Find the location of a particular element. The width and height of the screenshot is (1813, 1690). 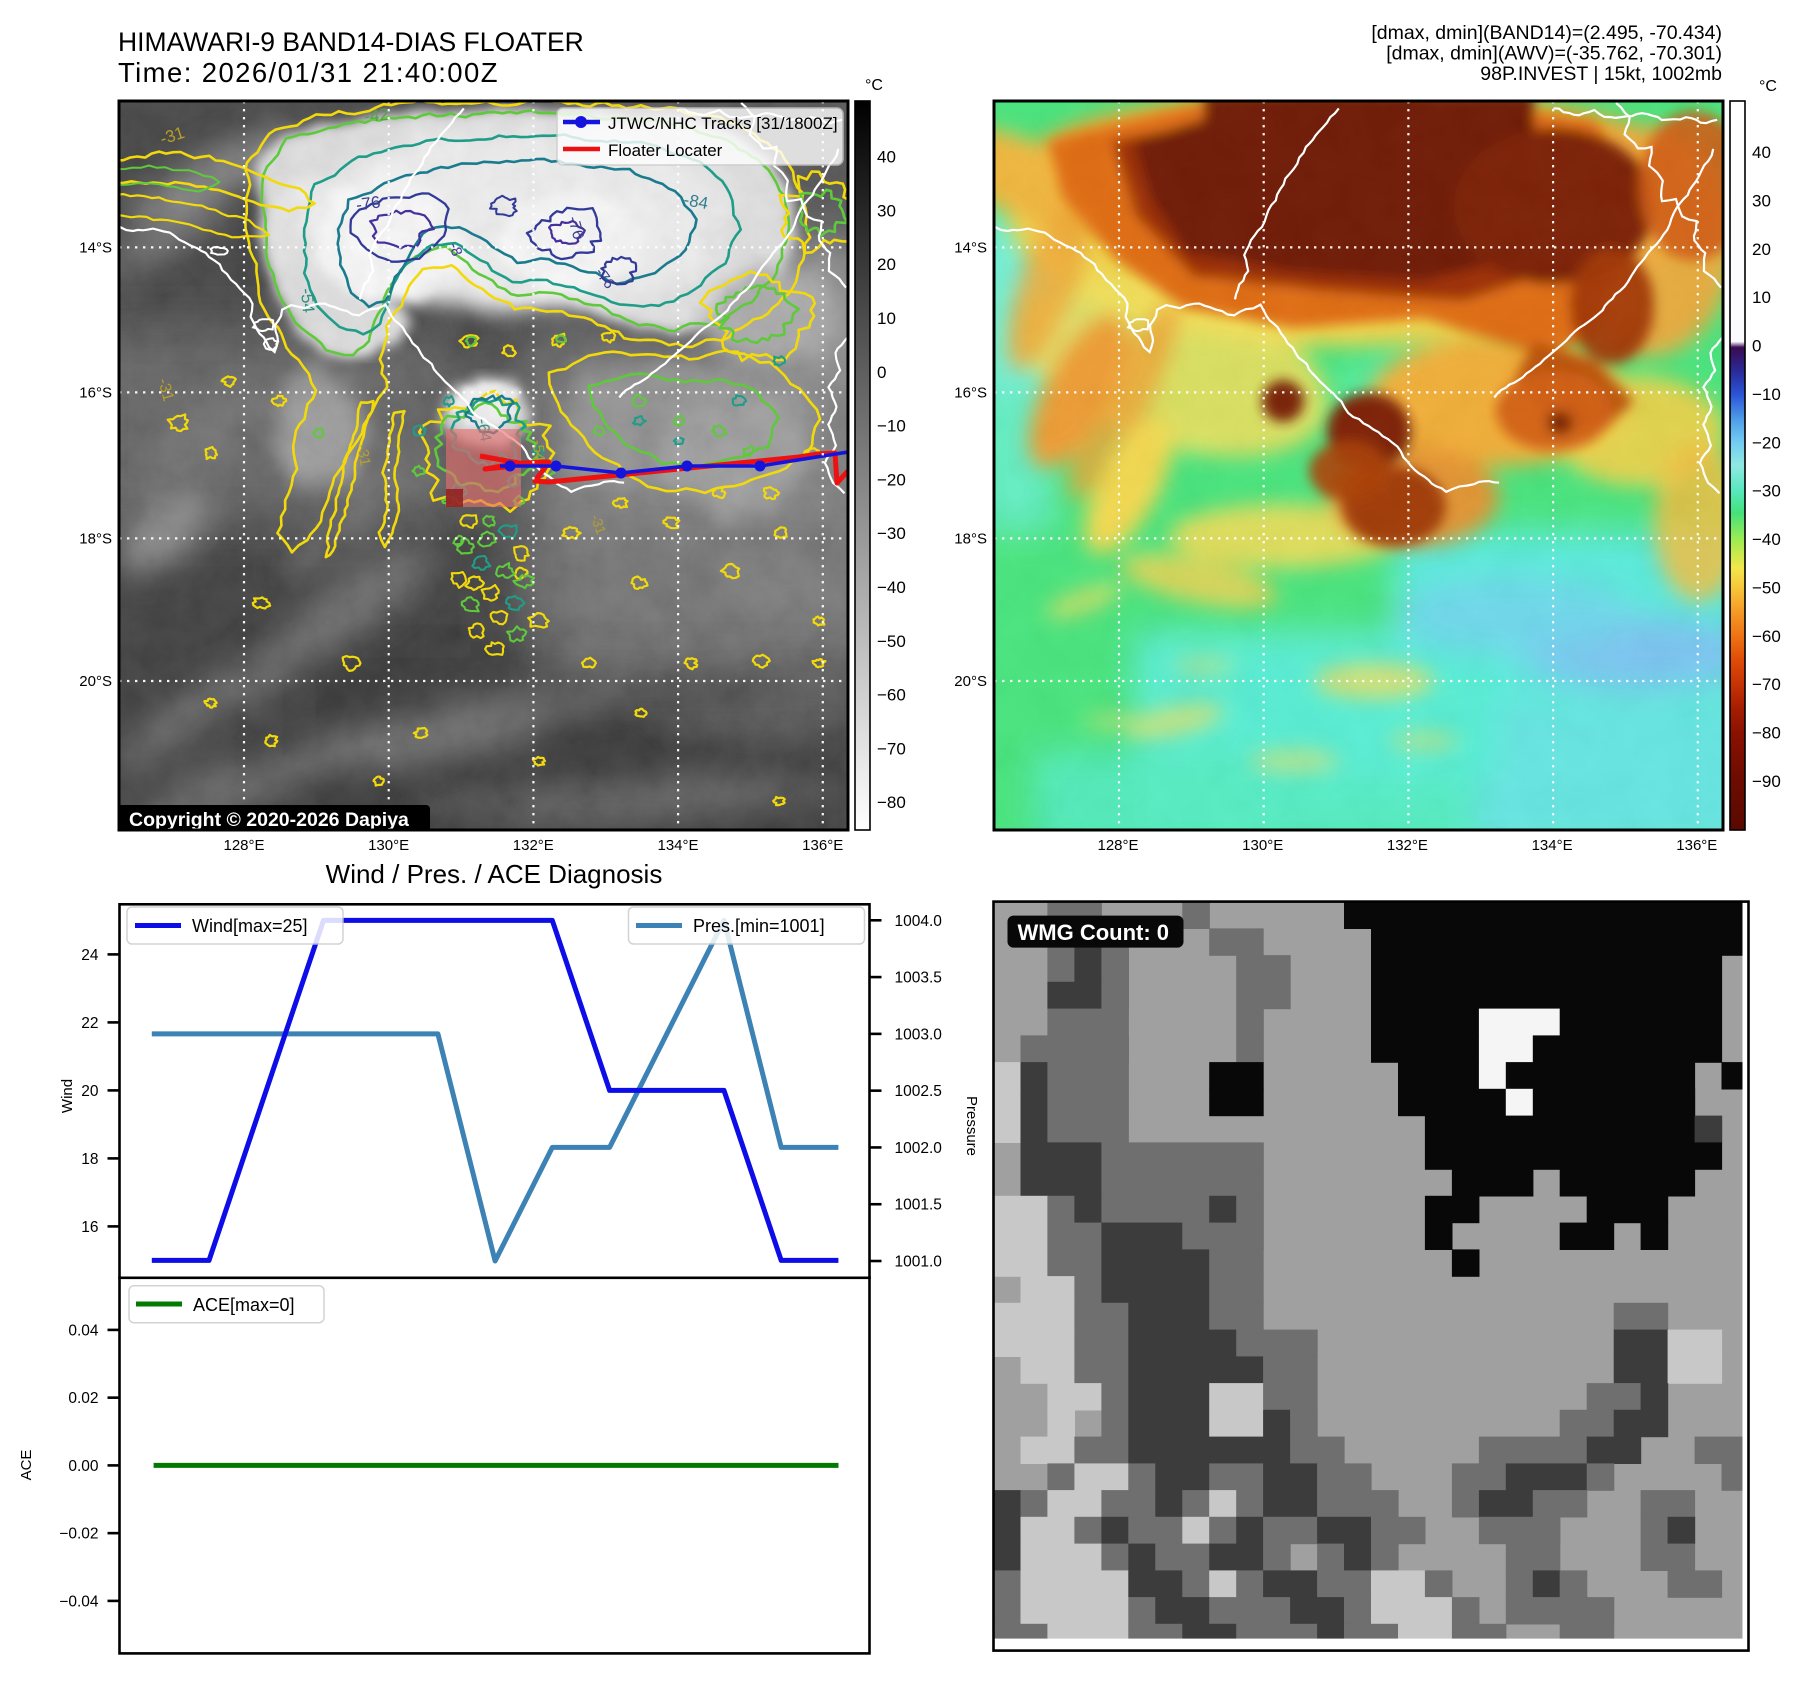

svg-text: 24 is located at coordinates (90, 955).